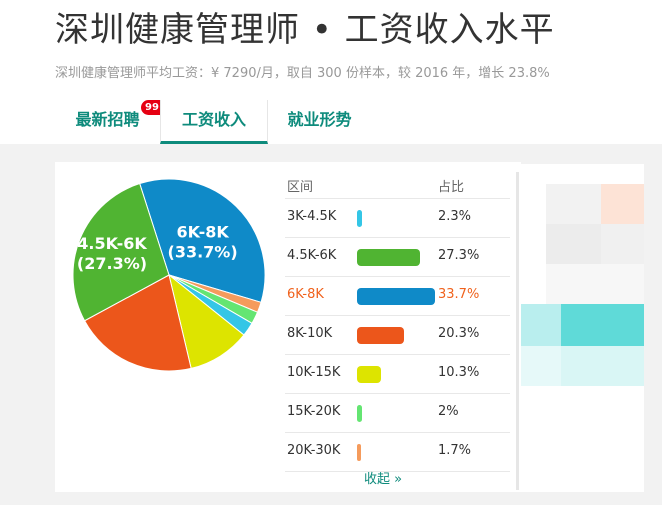 The image size is (662, 505). Describe the element at coordinates (397, 374) in the screenshot. I see `table-row: 10K-15K 10.3%` at that location.